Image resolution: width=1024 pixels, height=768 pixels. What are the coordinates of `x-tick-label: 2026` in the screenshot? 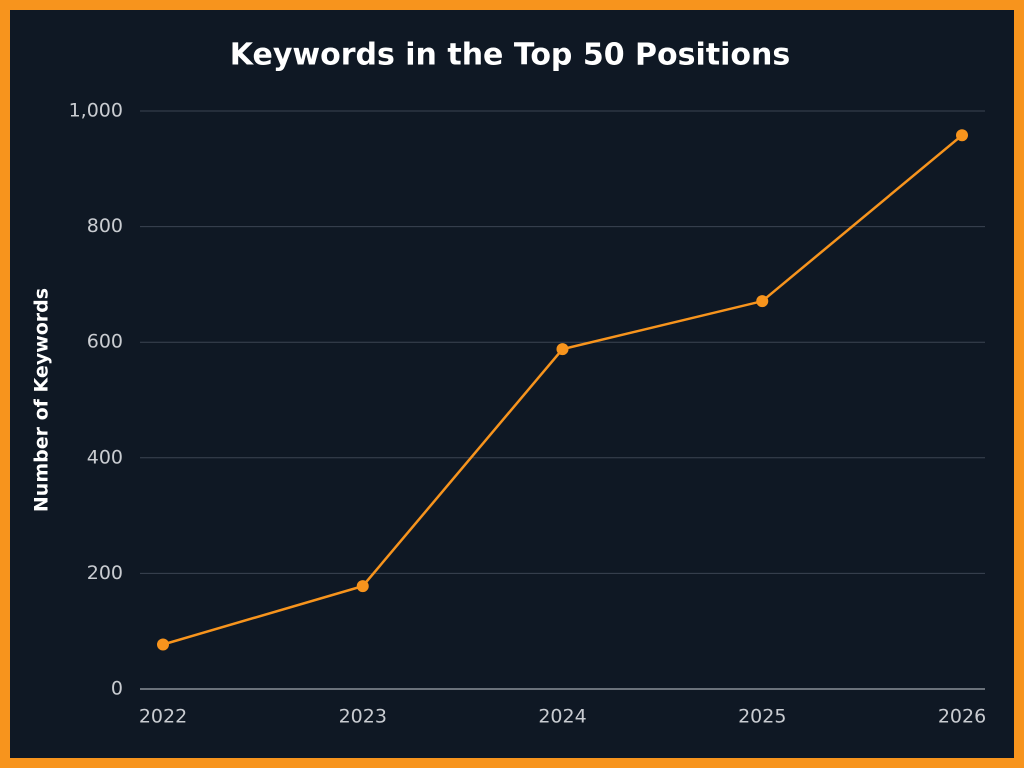 It's located at (962, 717).